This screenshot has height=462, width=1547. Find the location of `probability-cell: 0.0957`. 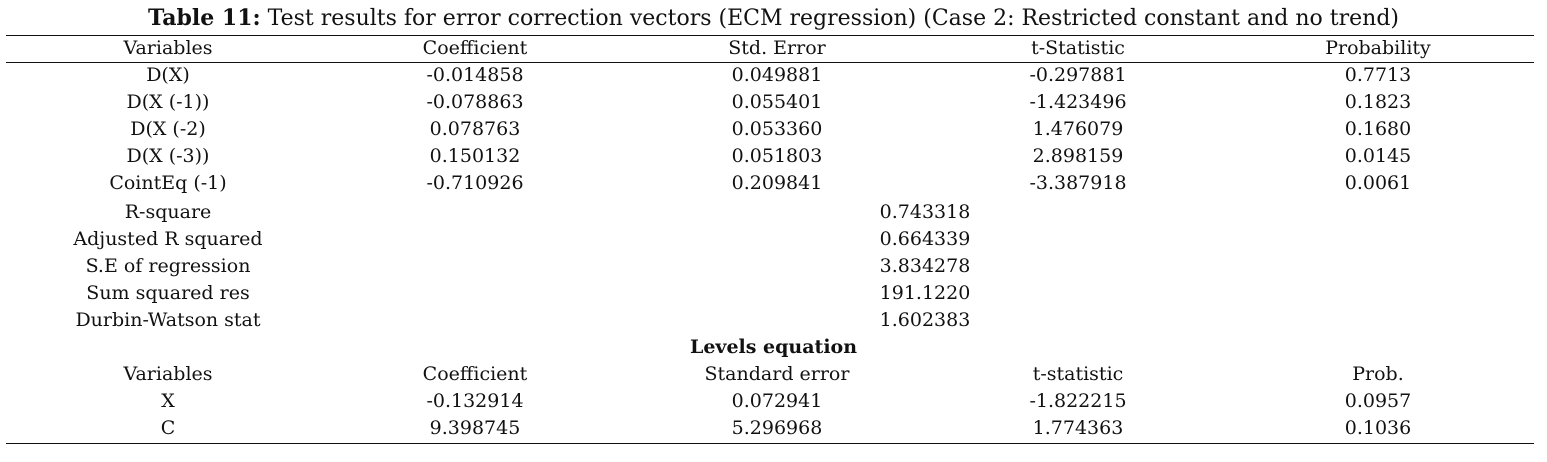

probability-cell: 0.0957 is located at coordinates (1378, 401).